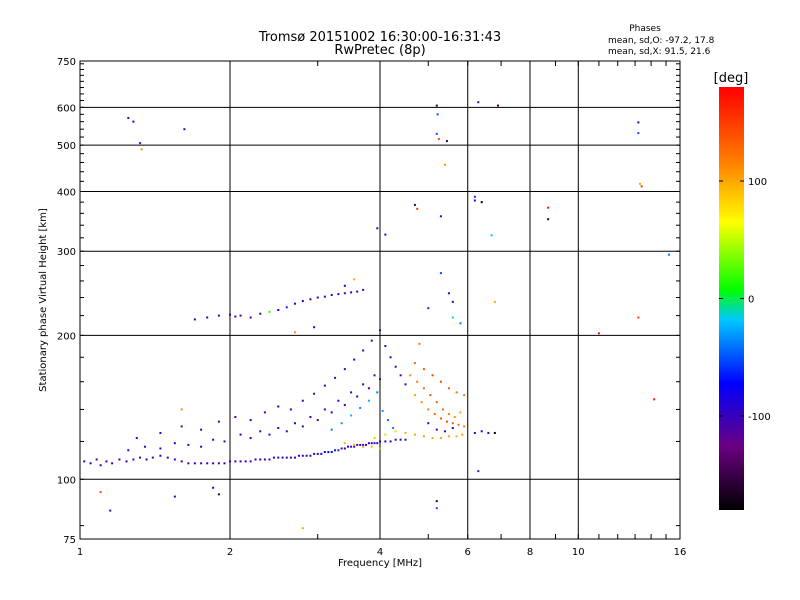 The image size is (800, 600). Describe the element at coordinates (680, 552) in the screenshot. I see `x-tick-label: 16` at that location.